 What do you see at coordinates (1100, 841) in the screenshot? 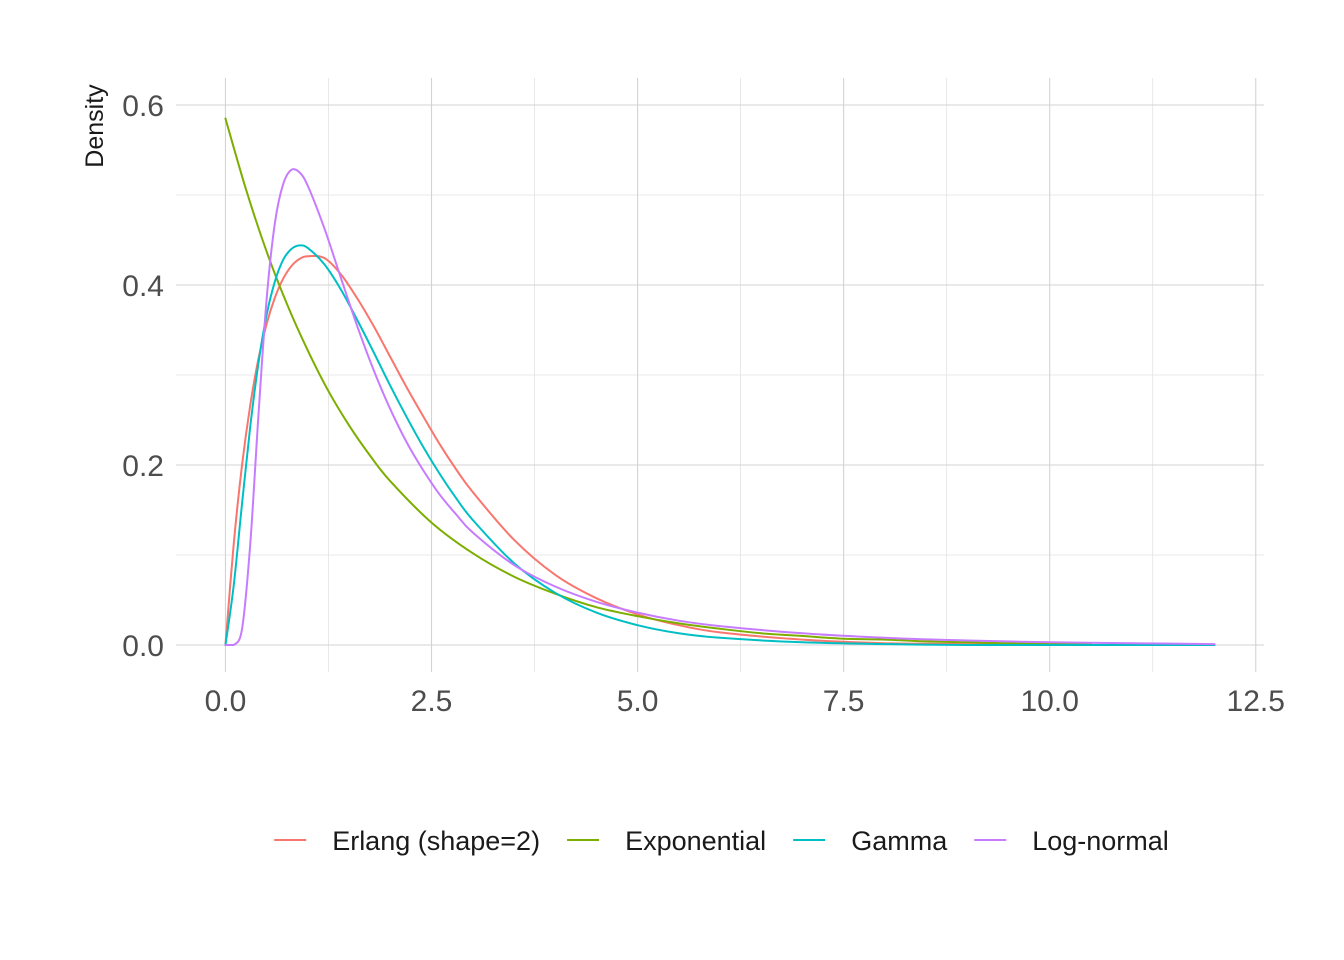
I see `legend-label: Log-normal` at bounding box center [1100, 841].